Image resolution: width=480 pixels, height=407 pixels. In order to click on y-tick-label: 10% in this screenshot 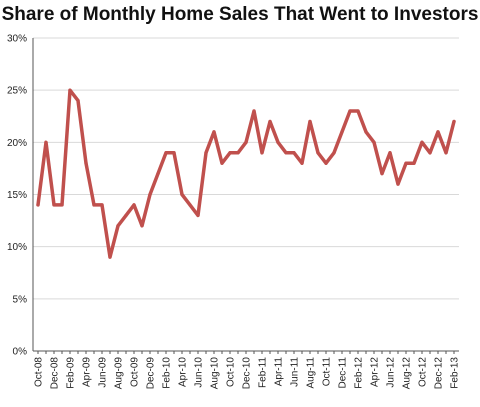, I will do `click(17, 247)`.